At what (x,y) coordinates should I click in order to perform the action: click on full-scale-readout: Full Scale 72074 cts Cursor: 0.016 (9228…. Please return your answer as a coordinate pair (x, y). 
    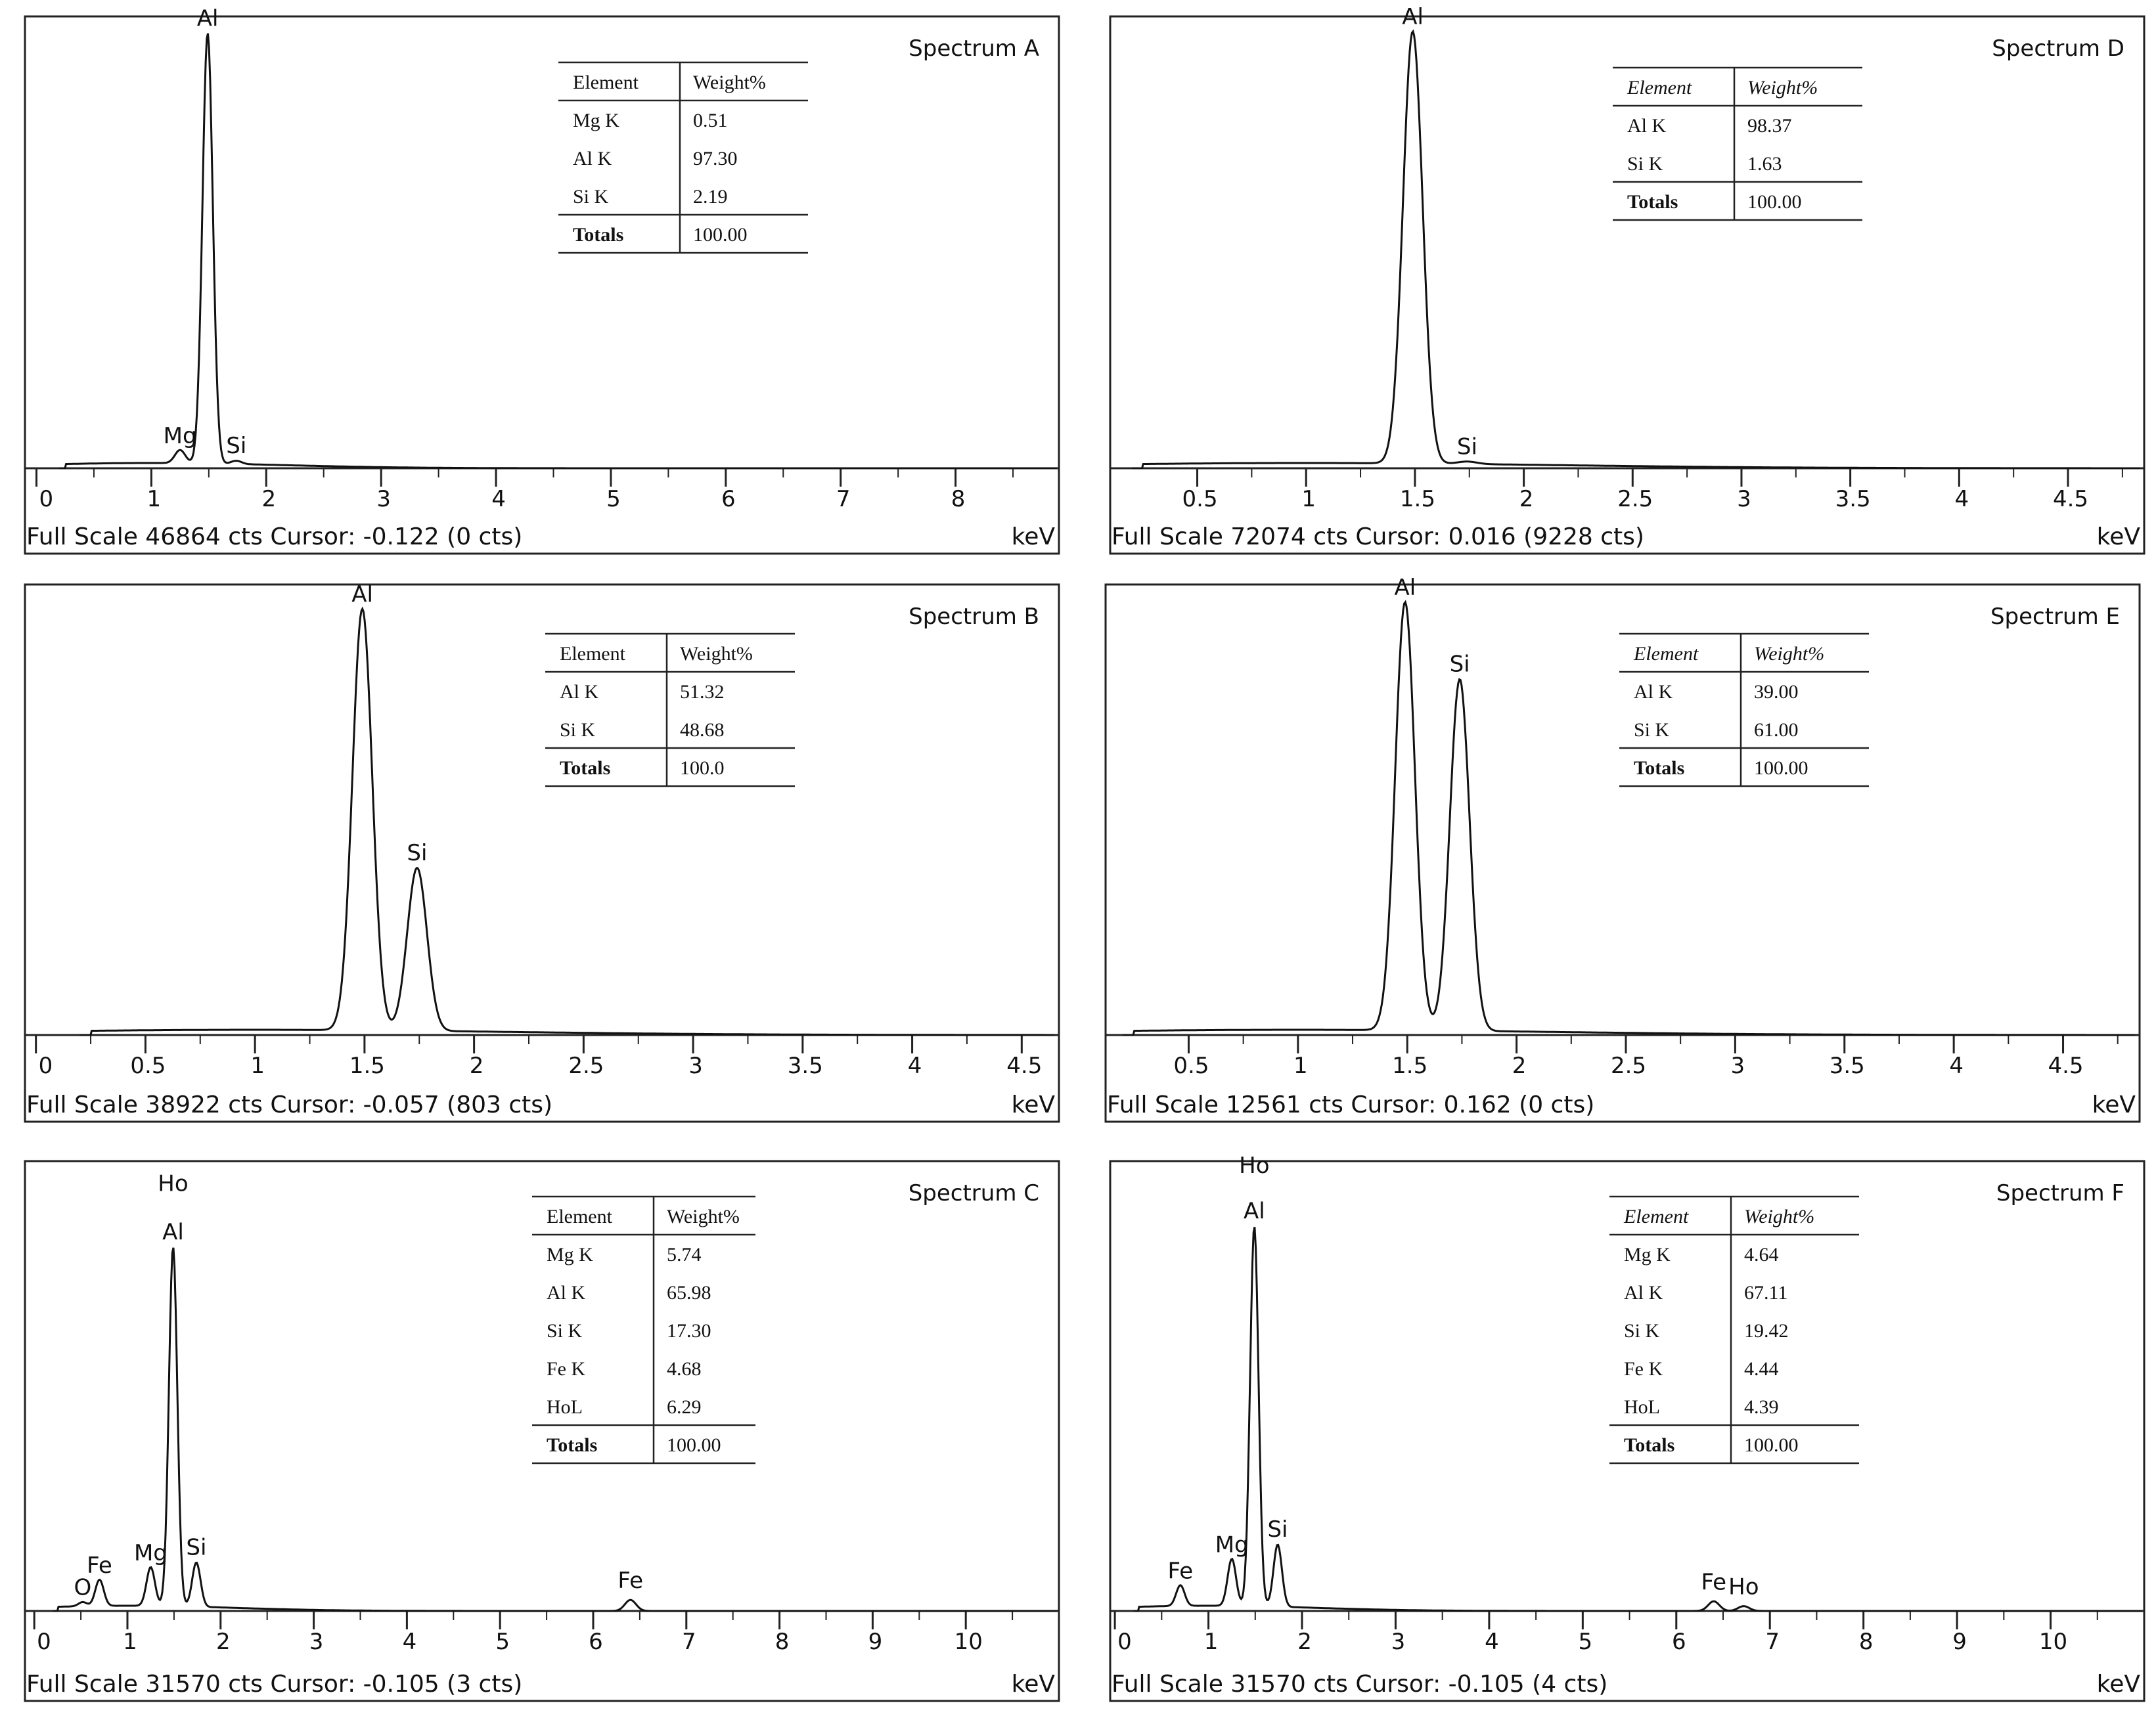
    Looking at the image, I should click on (1378, 536).